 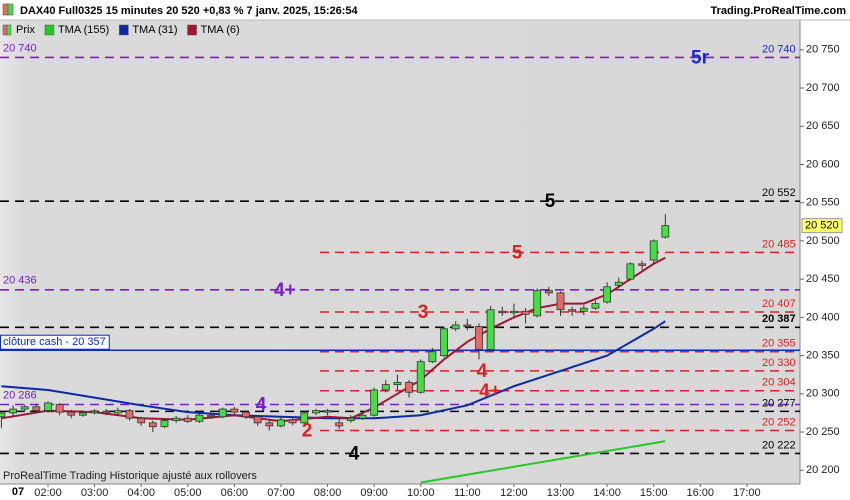 I want to click on level-label: clôture cash - 20 357, so click(x=54, y=342).